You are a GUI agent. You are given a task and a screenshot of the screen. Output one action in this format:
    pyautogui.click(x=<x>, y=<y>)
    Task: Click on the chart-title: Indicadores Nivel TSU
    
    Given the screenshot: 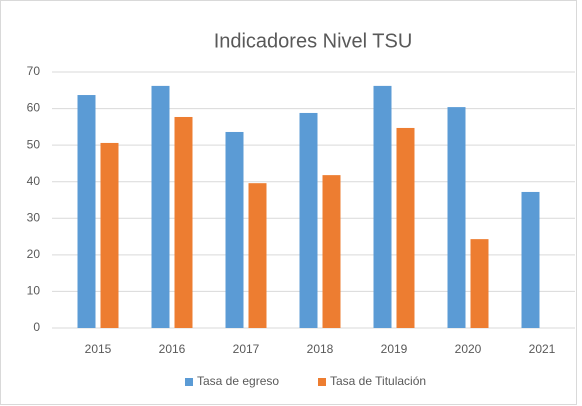 What is the action you would take?
    pyautogui.click(x=313, y=41)
    